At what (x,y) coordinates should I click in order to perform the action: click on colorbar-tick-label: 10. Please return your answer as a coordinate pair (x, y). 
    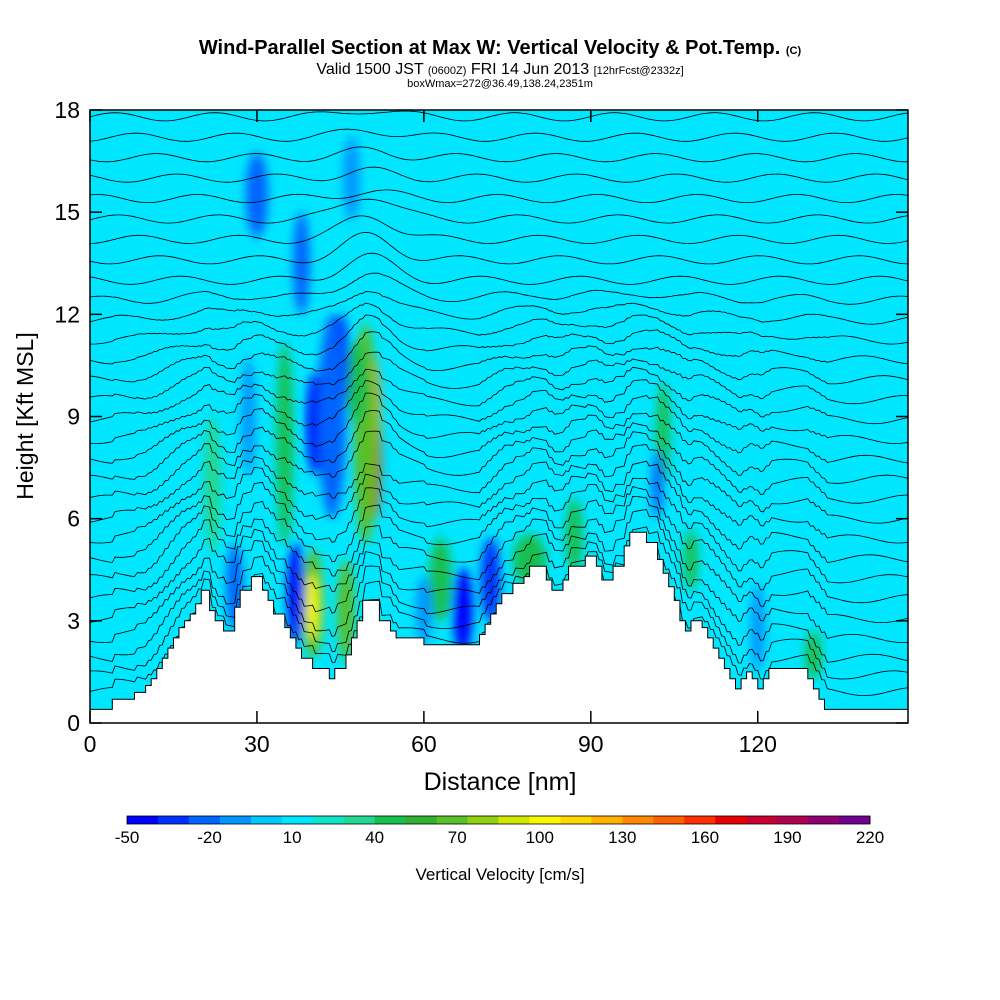
    Looking at the image, I should click on (292, 837).